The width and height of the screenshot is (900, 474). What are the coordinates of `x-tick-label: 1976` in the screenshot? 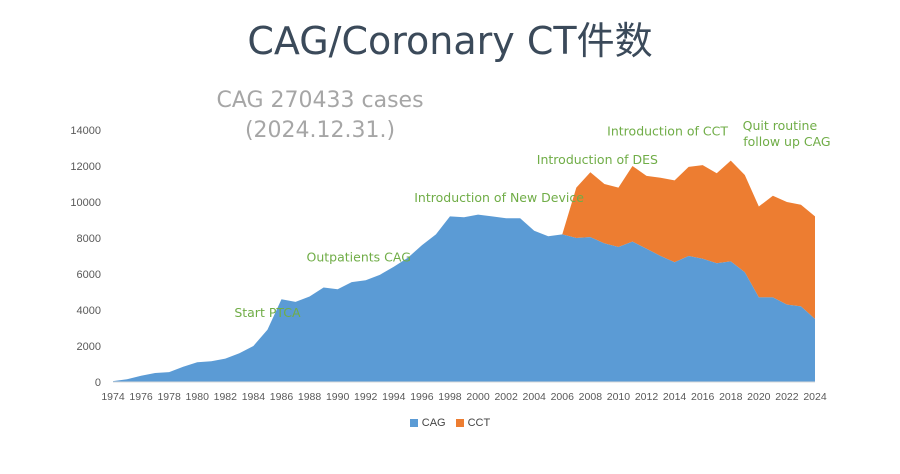 It's located at (141, 397).